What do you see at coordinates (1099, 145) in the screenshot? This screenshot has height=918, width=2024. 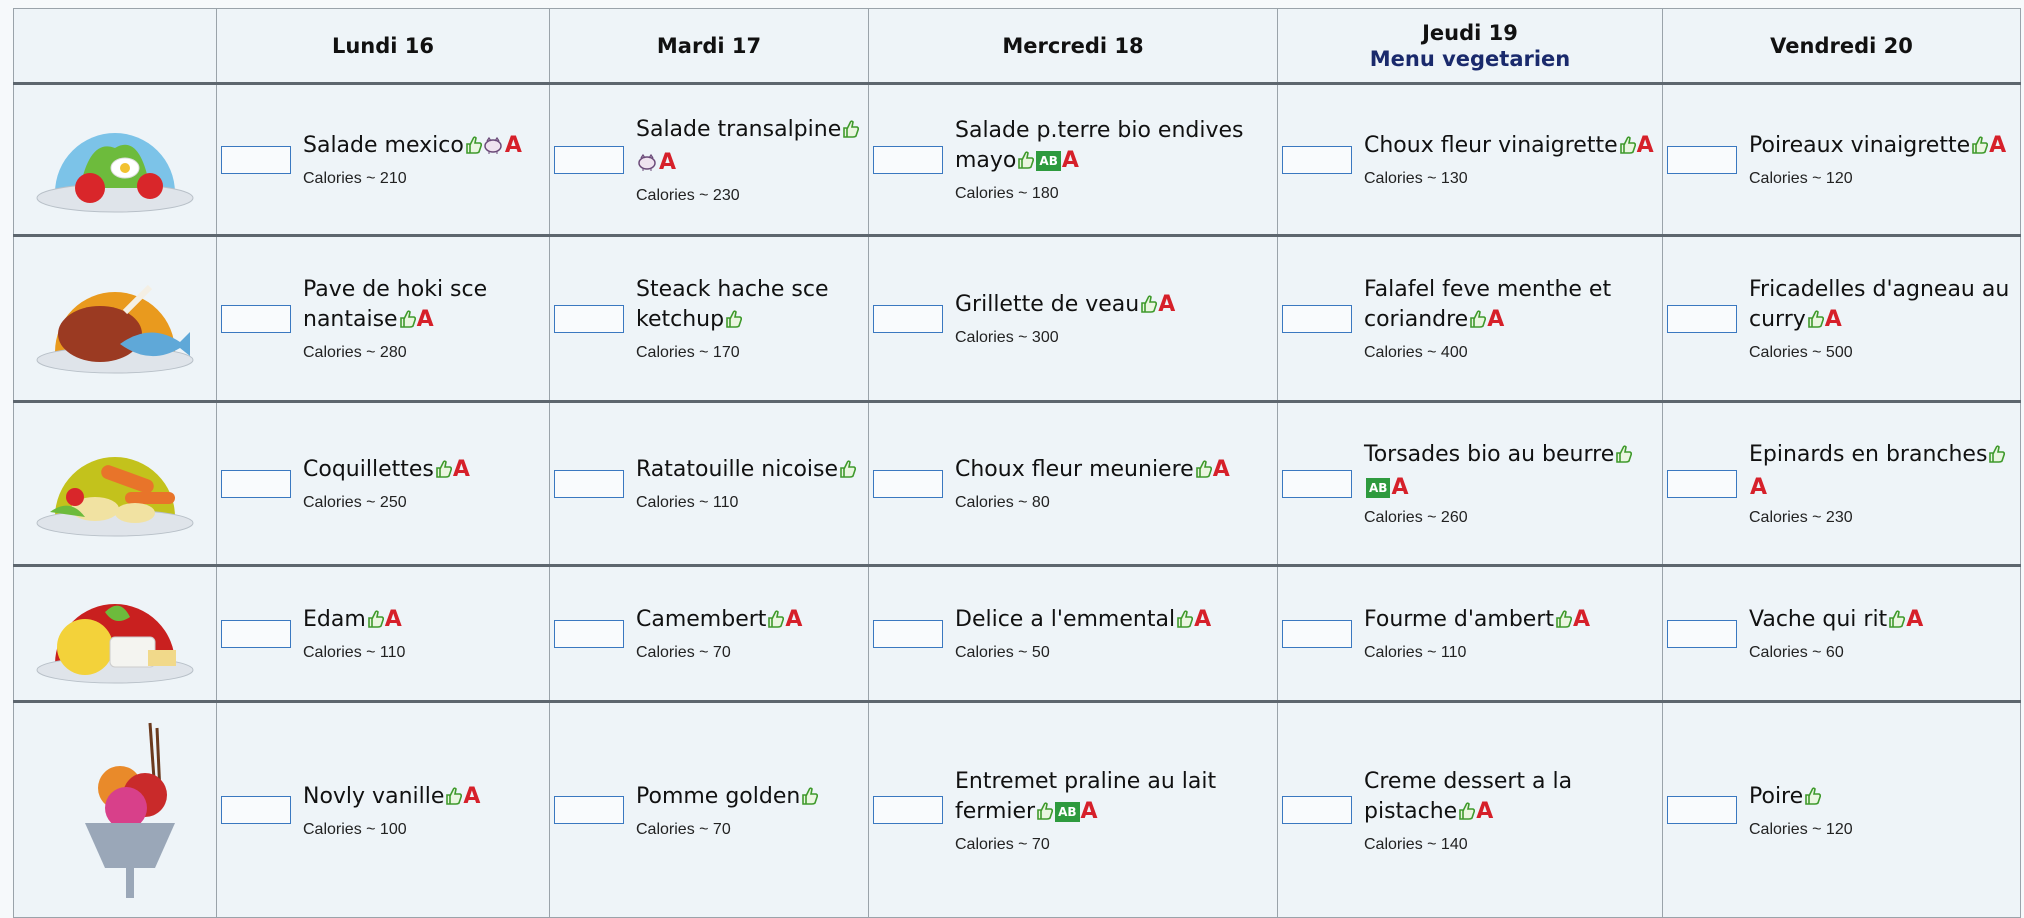 I see `dish-name: Salade p.terre bio endives mayo` at bounding box center [1099, 145].